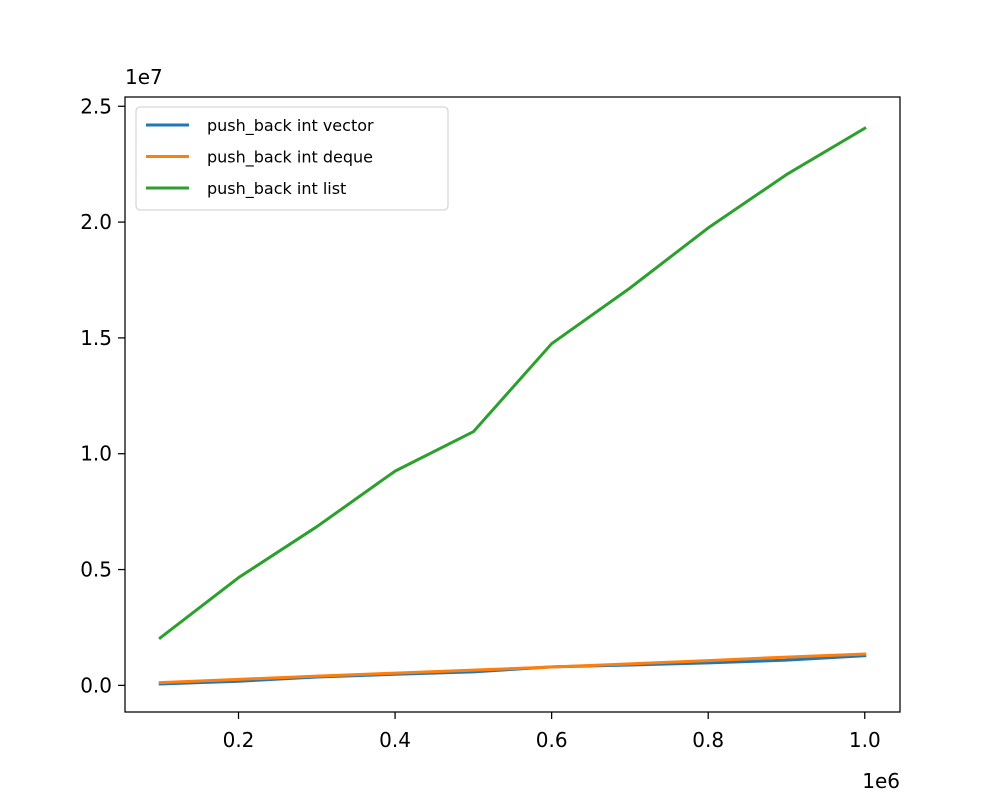 This screenshot has width=1000, height=800. What do you see at coordinates (96, 338) in the screenshot?
I see `y-tick-label: 1.5` at bounding box center [96, 338].